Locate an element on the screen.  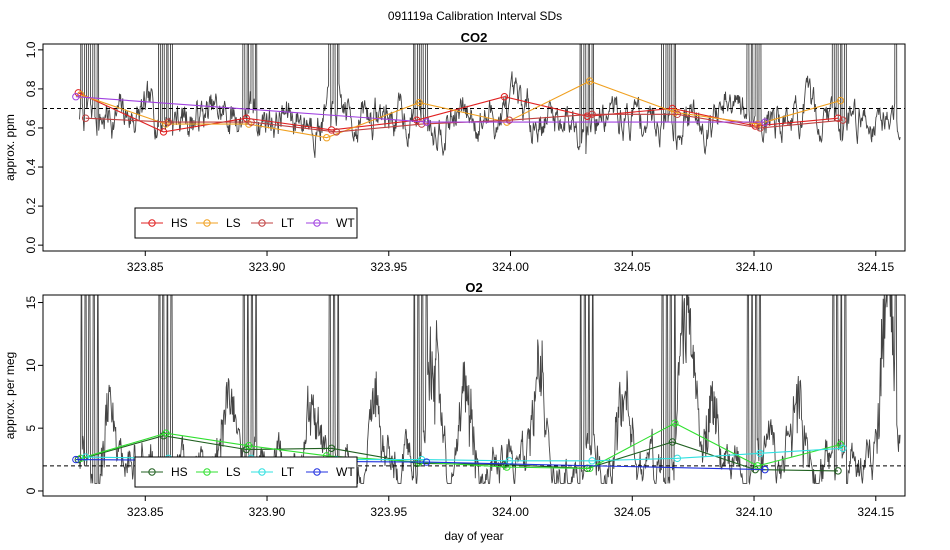
y-tick-label: 0 is located at coordinates (31, 490).